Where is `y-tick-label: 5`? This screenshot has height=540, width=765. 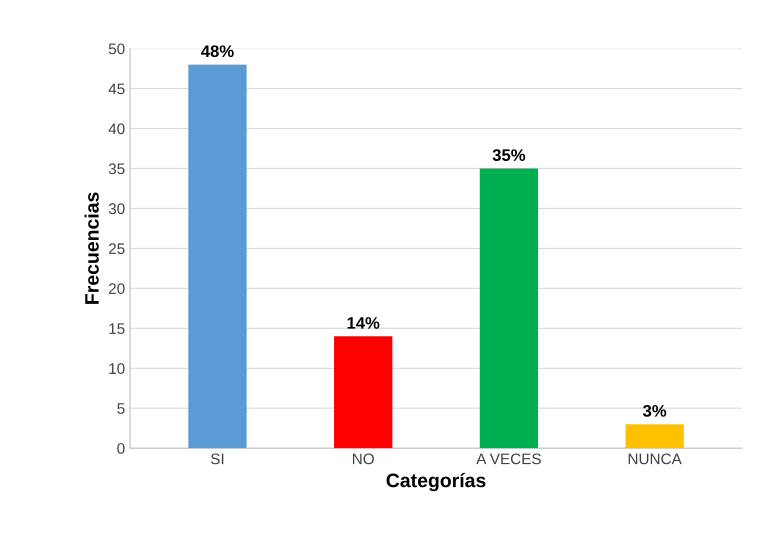 y-tick-label: 5 is located at coordinates (121, 408).